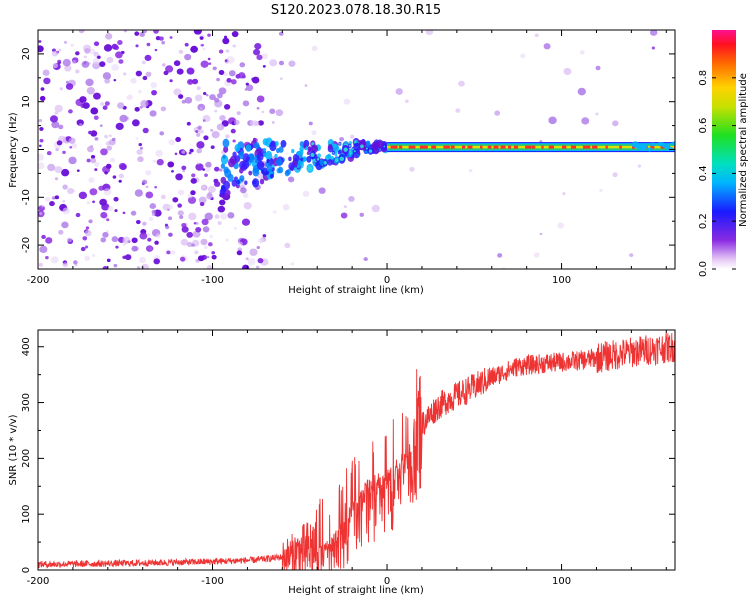 The image size is (750, 600). What do you see at coordinates (26, 514) in the screenshot?
I see `snr-y-tick-label: 100` at bounding box center [26, 514].